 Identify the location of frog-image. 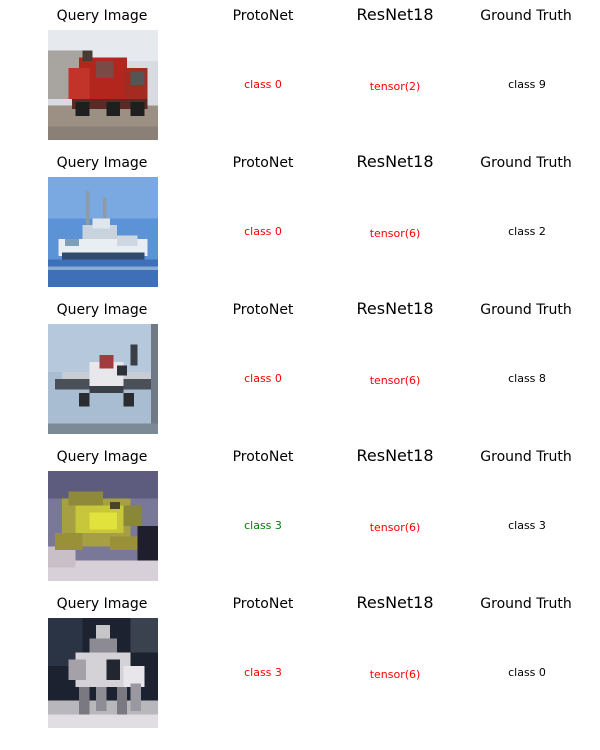
(103, 526).